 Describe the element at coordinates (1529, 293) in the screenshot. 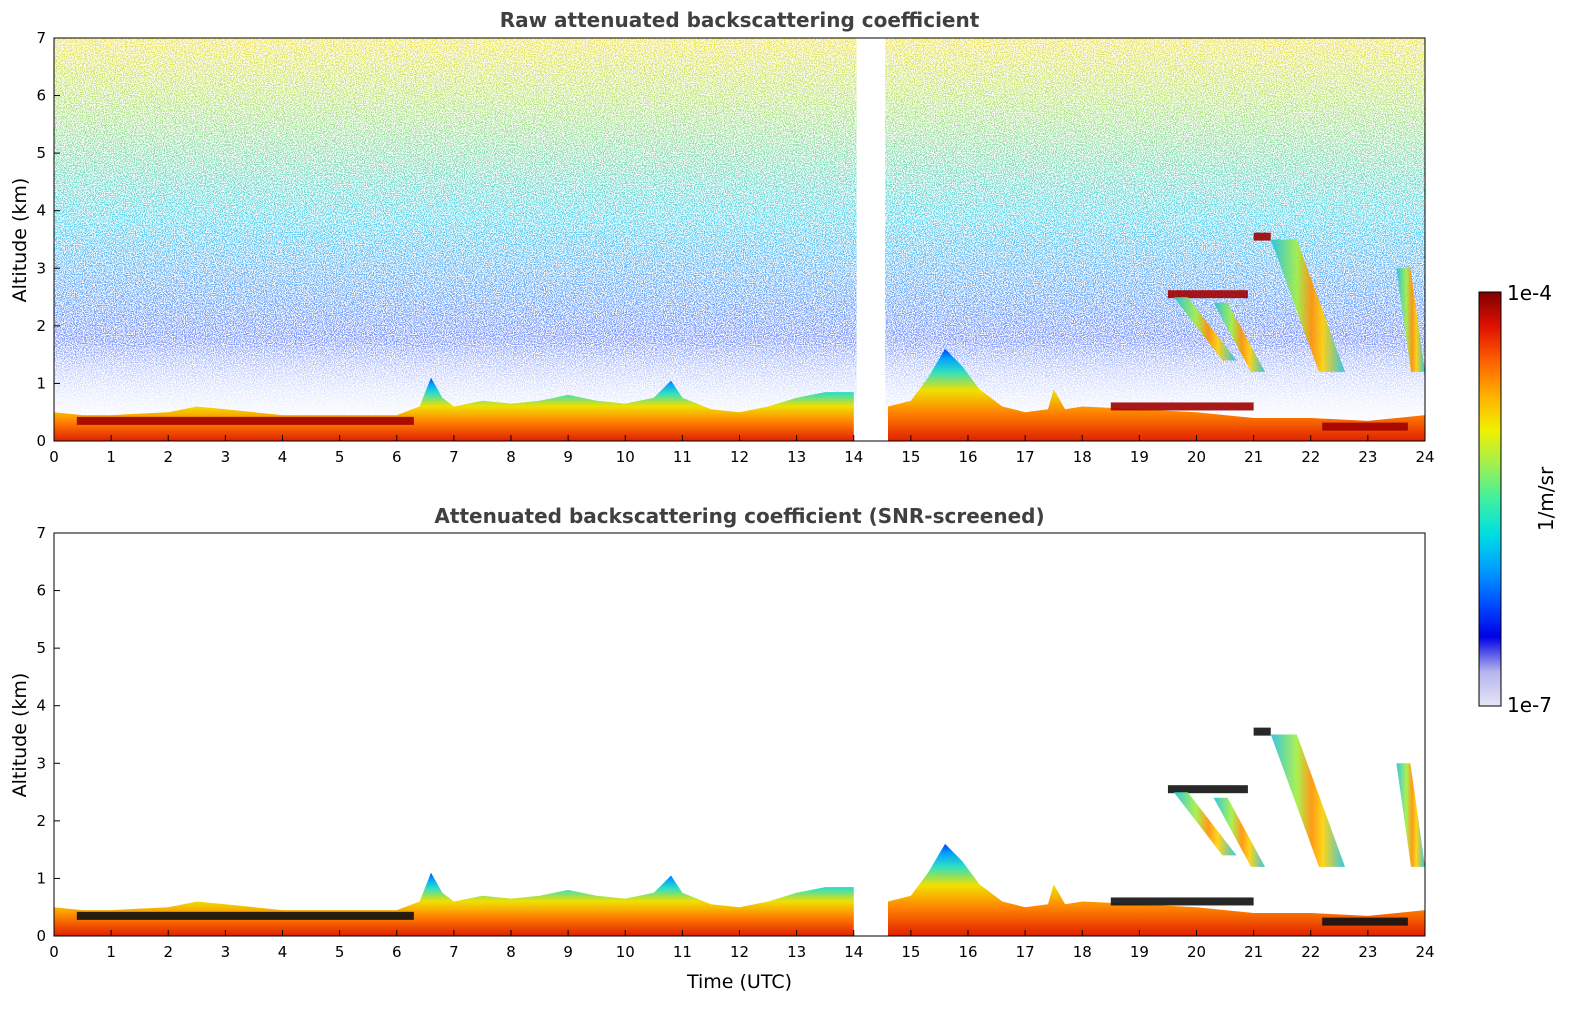

I see `colorbar-max-label: 1e-4` at that location.